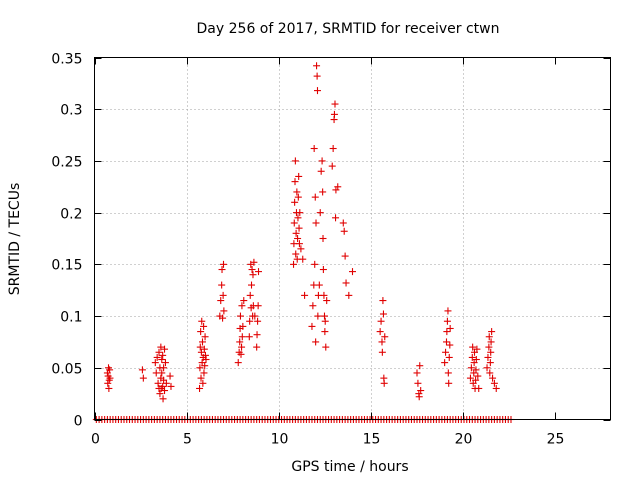 This screenshot has width=640, height=480. Describe the element at coordinates (187, 440) in the screenshot. I see `x-tick-label: 5` at that location.